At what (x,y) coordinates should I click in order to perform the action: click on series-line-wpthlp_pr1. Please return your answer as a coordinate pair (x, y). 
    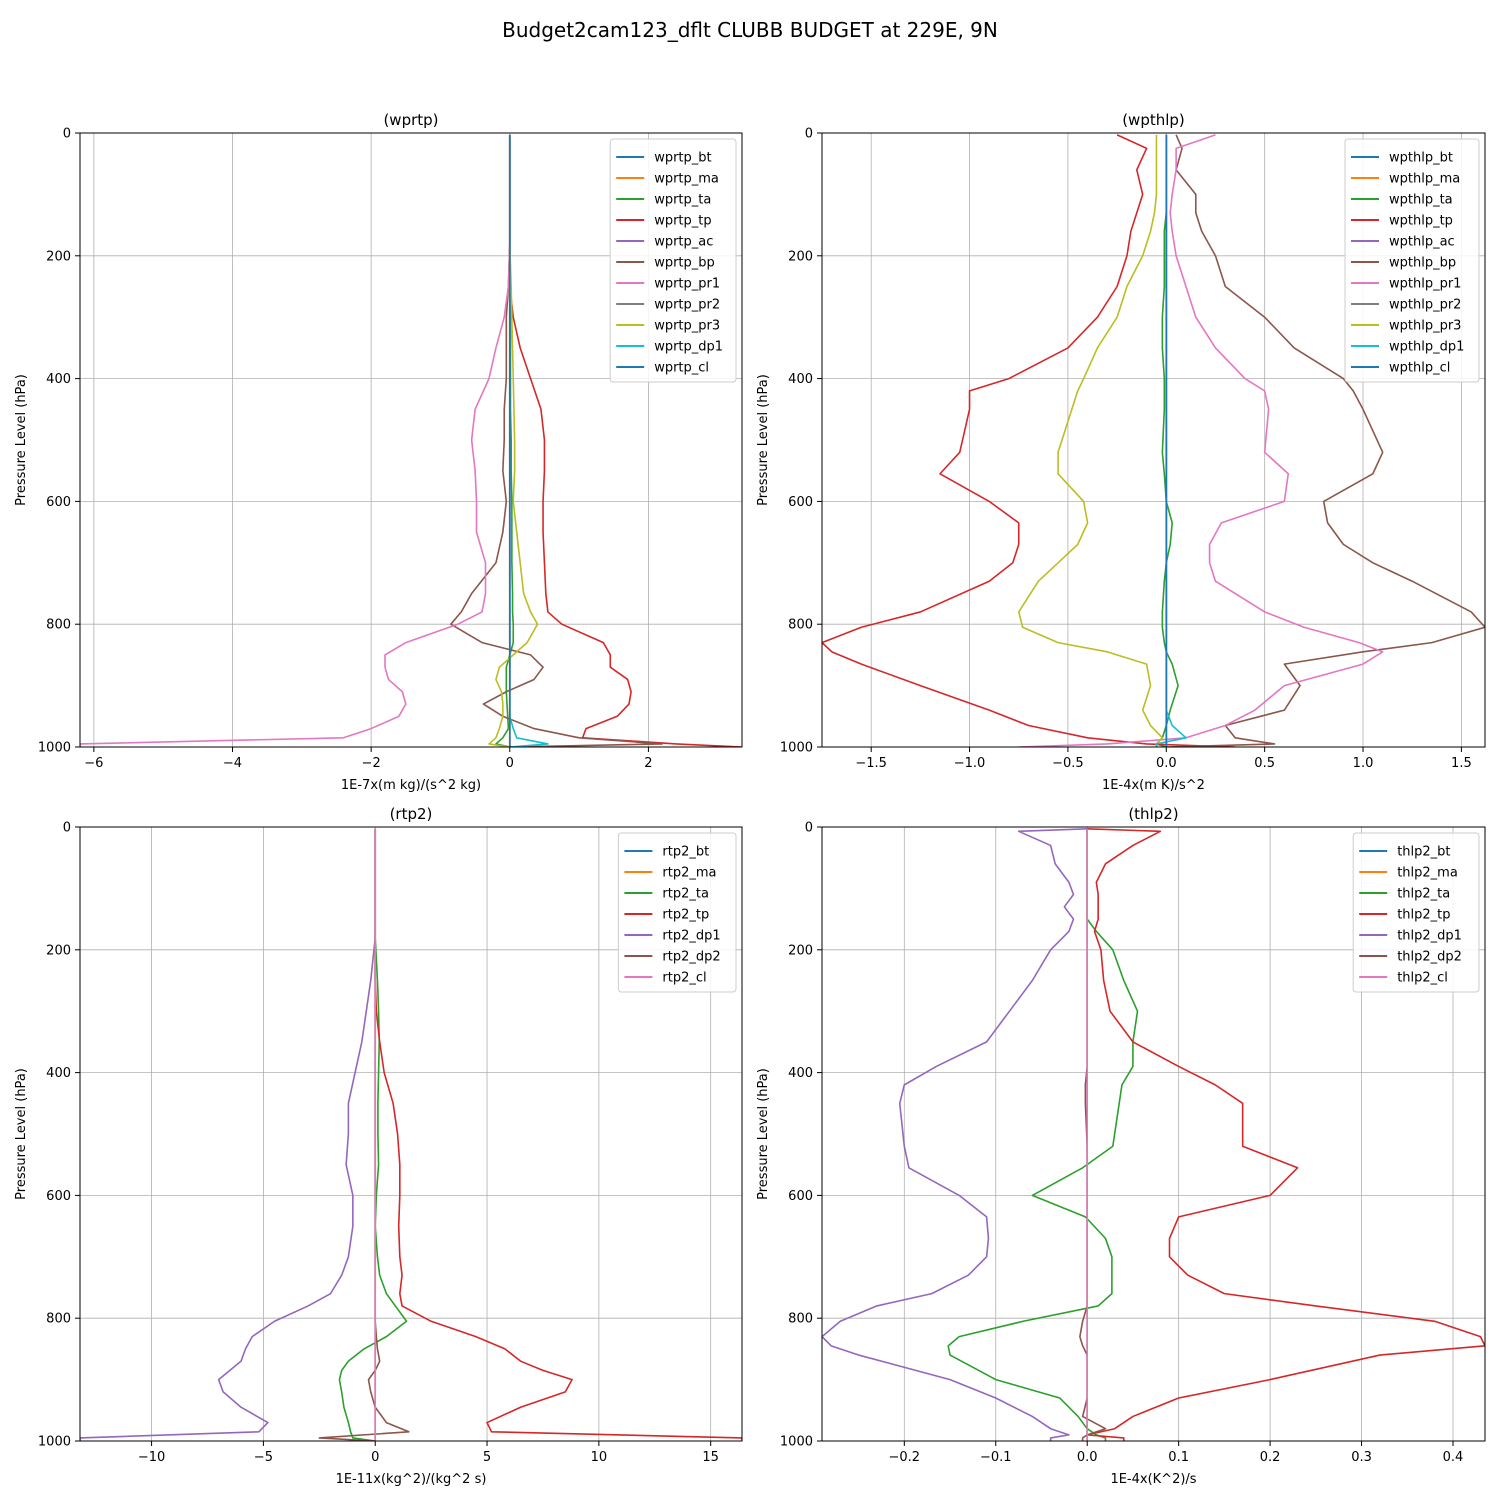
    Looking at the image, I should click on (1201, 440).